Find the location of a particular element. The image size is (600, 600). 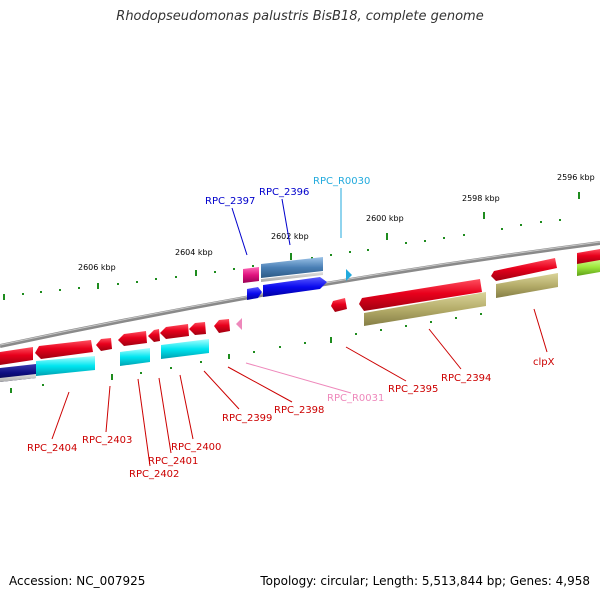

kbp-label-2606: 2606 kbp is located at coordinates (97, 267).